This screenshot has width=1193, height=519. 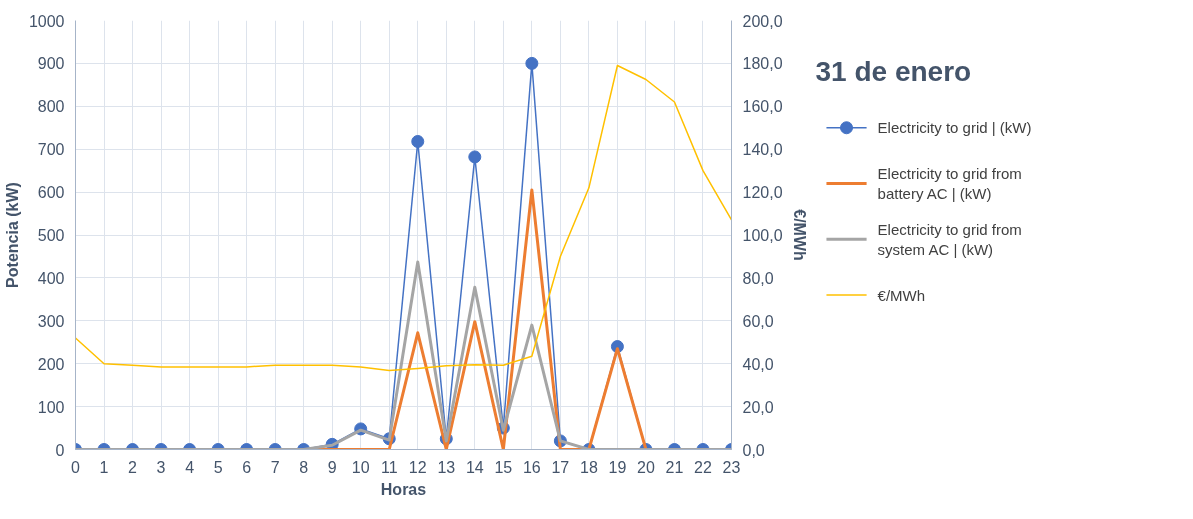 I want to click on y2-tick-label: 180,0, so click(x=762, y=64).